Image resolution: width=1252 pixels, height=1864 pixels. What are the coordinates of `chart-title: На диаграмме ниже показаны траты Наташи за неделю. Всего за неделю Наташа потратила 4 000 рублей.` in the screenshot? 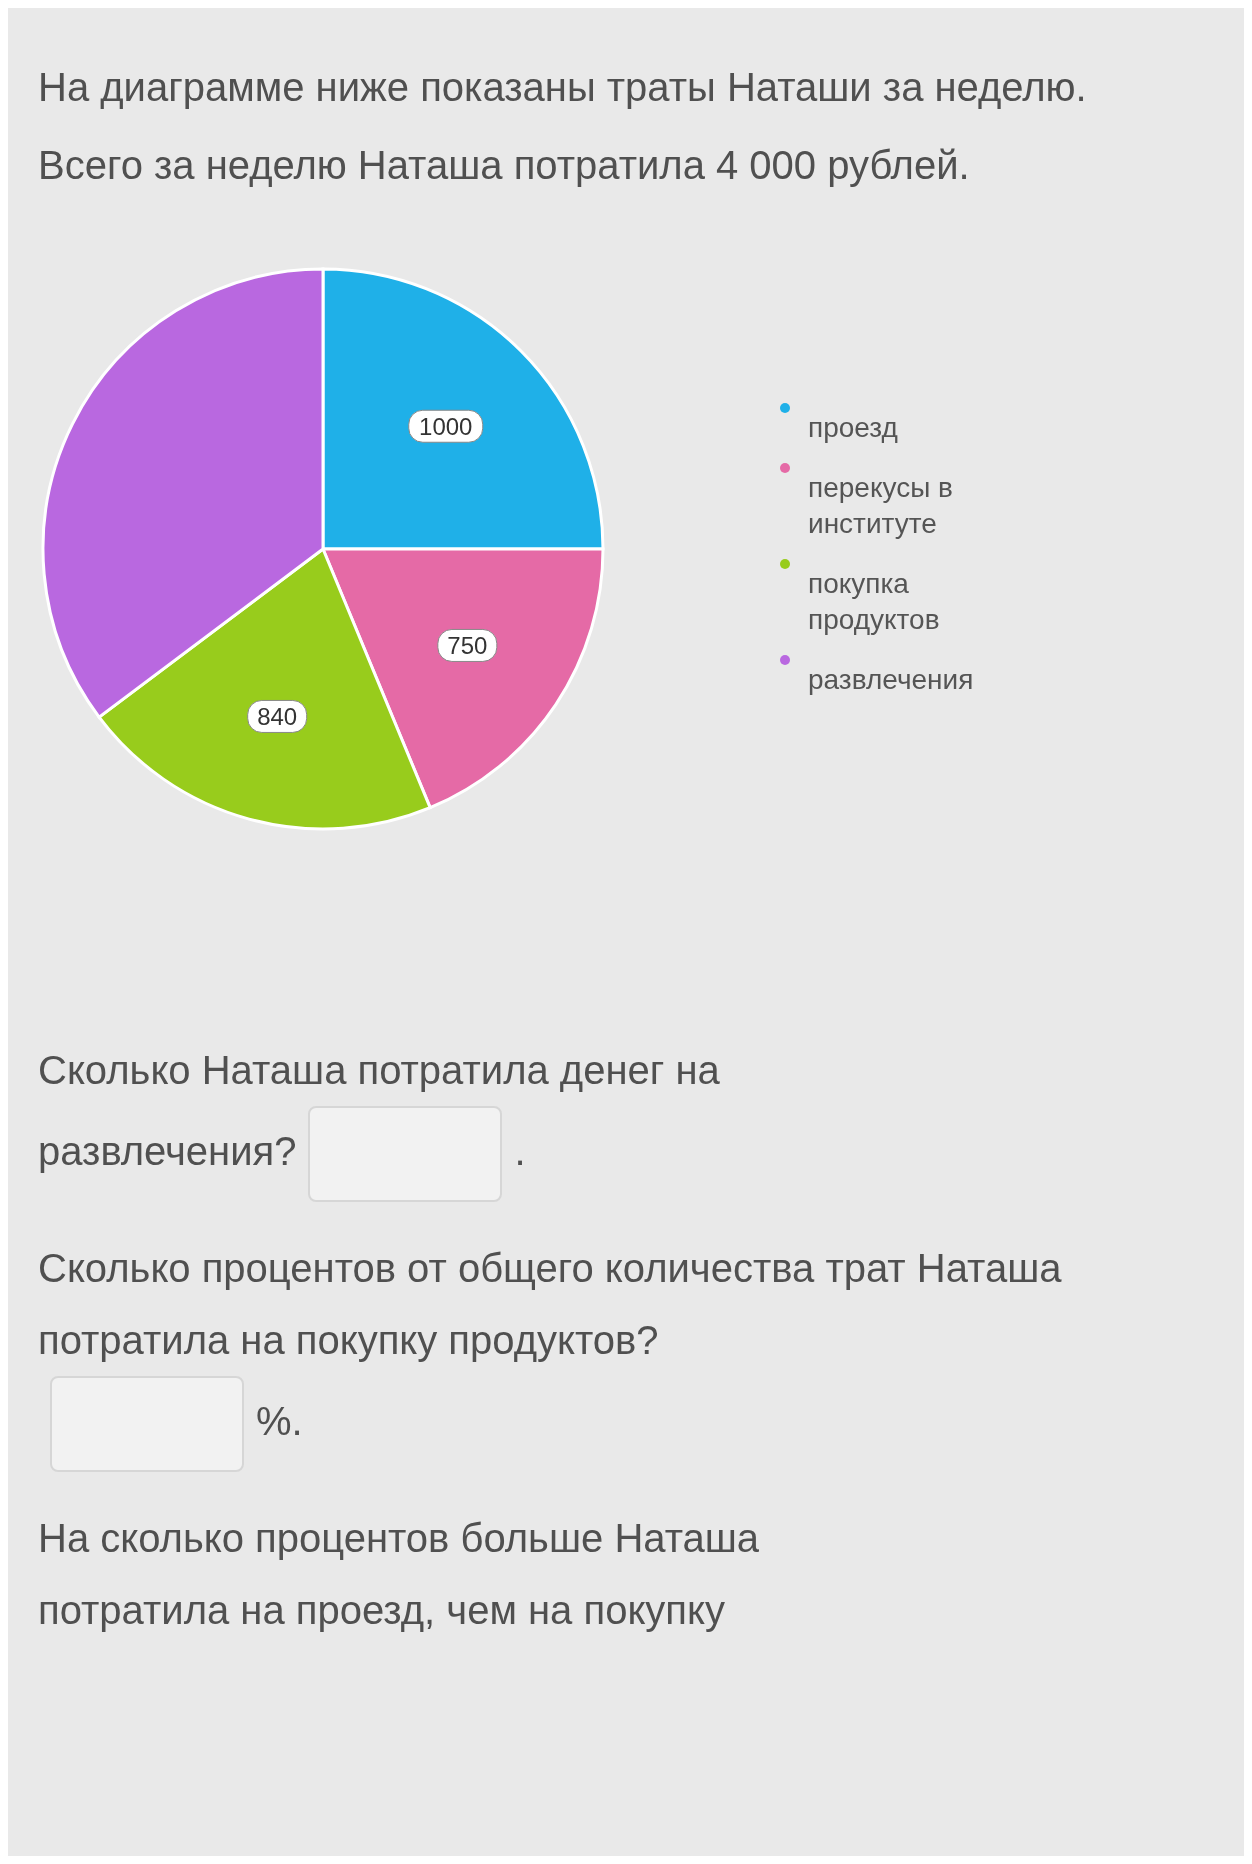 It's located at (563, 126).